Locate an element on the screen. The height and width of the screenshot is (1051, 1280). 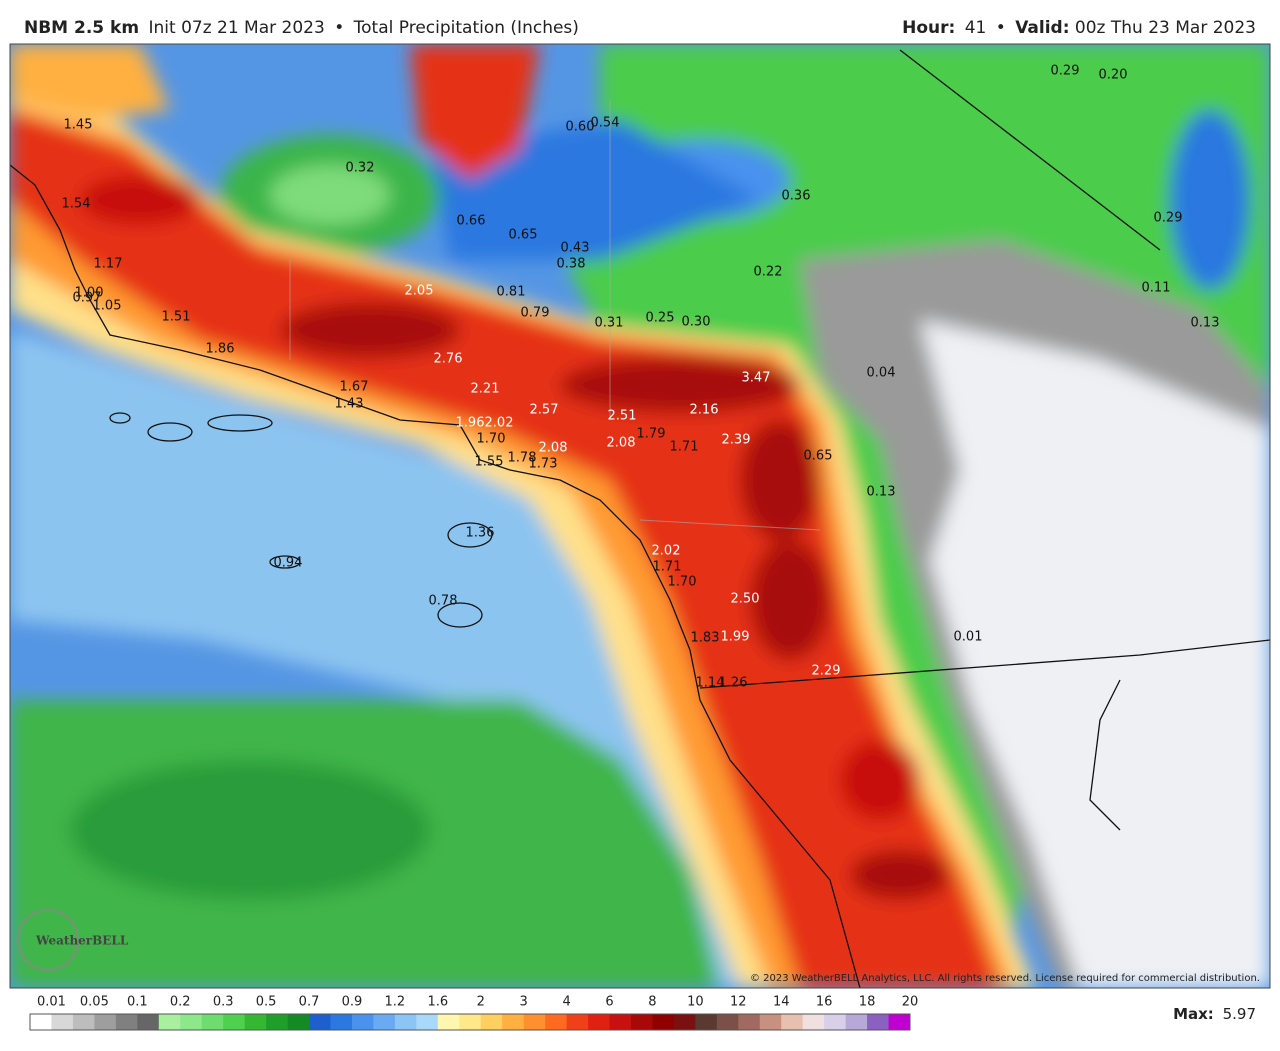
precip-label: 0.60 is located at coordinates (580, 127).